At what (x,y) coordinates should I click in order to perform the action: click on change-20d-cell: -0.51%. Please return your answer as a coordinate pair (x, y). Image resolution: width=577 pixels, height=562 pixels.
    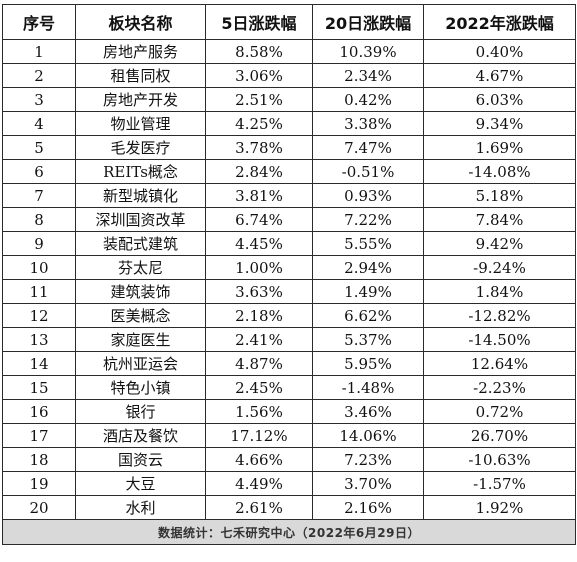
    Looking at the image, I should click on (368, 171).